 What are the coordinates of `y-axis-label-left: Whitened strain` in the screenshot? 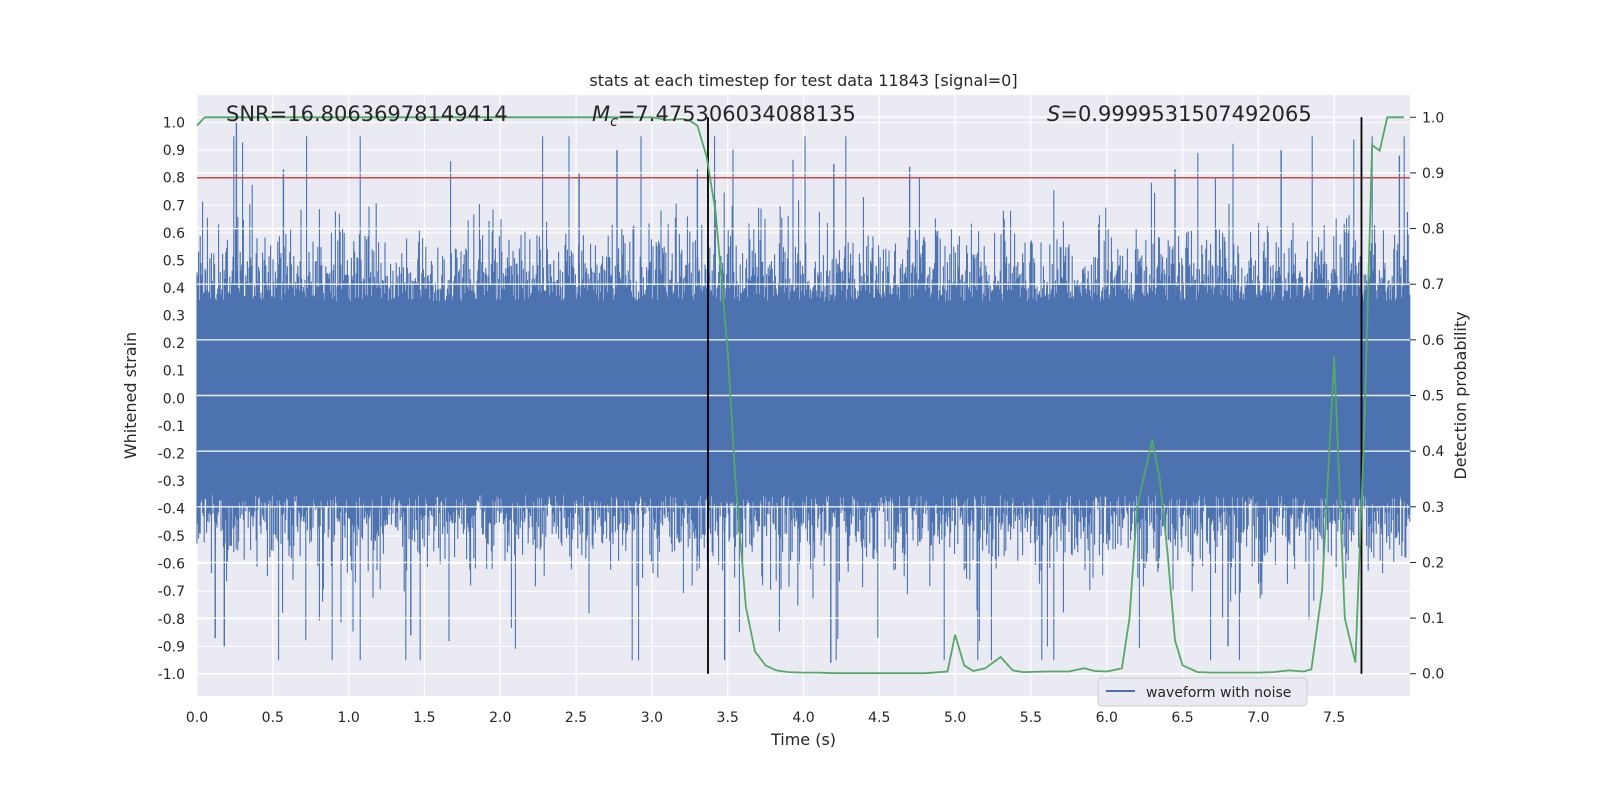 It's located at (130, 395).